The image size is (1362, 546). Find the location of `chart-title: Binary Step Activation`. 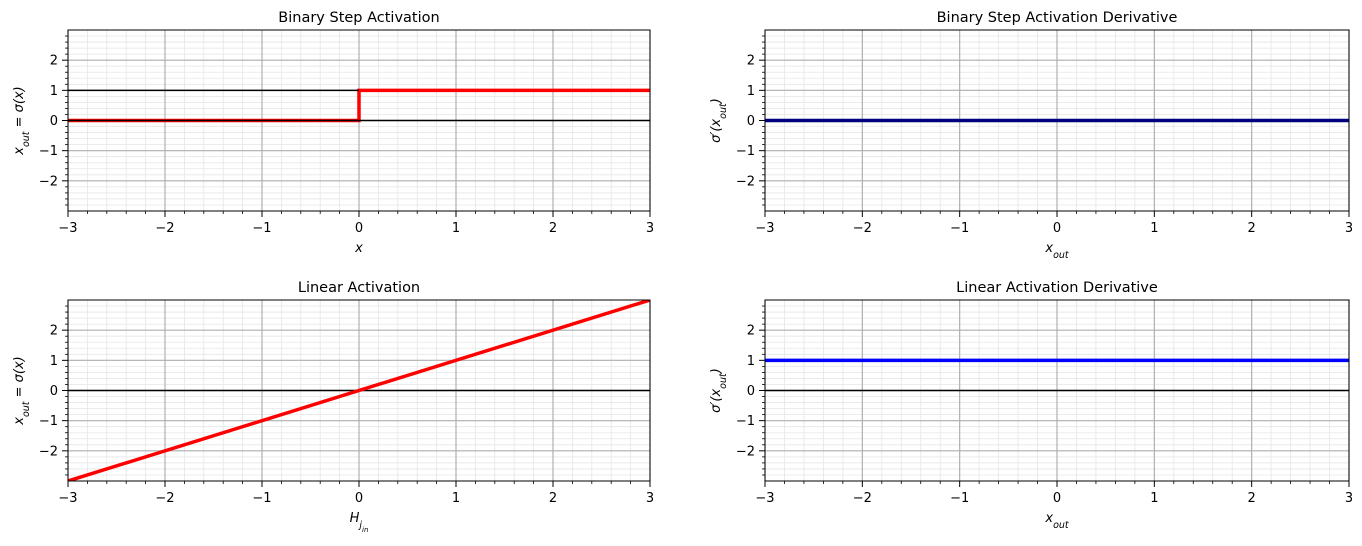

chart-title: Binary Step Activation is located at coordinates (358, 18).